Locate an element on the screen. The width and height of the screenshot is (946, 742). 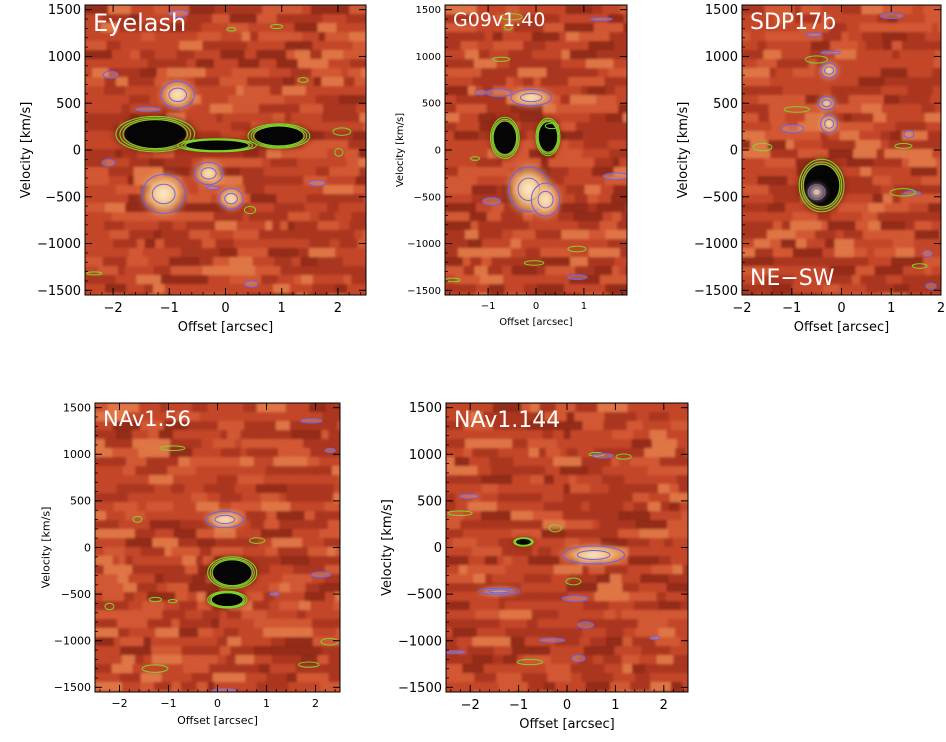
y-axis: −1500 −1000 −500 0 500 1000 1500 is located at coordinates (817, 151).